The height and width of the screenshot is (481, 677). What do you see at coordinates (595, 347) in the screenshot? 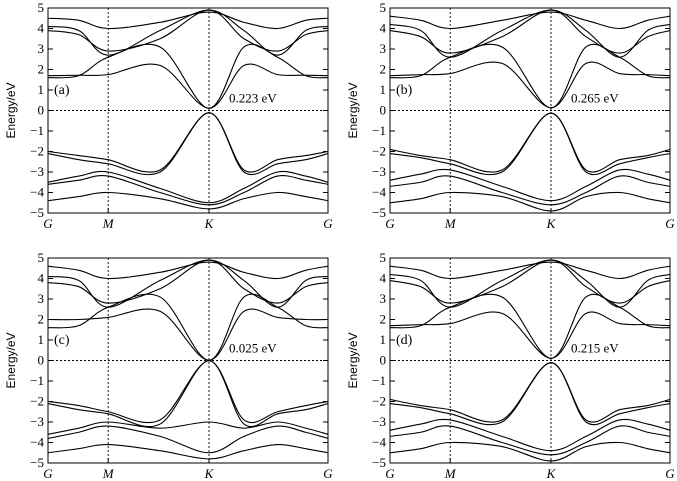
I see `gap-annotation: 0.215 eV` at bounding box center [595, 347].